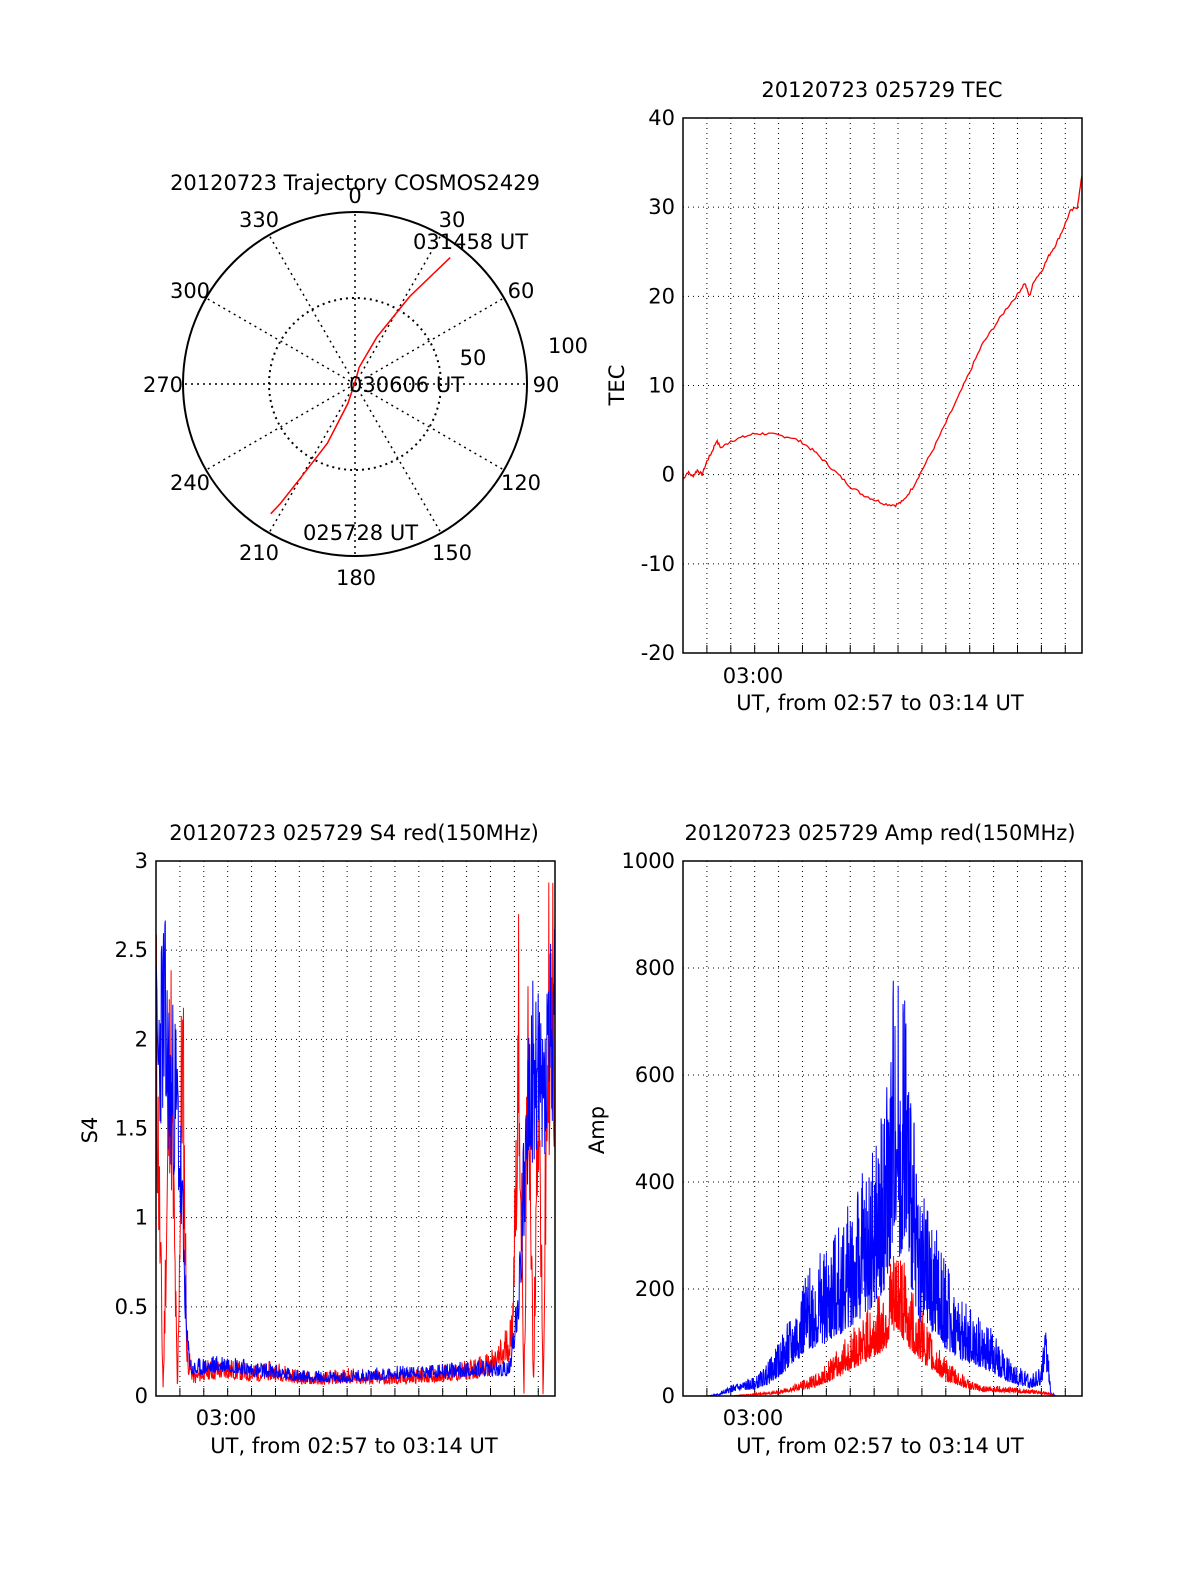 Image resolution: width=1200 pixels, height=1575 pixels. Describe the element at coordinates (661, 296) in the screenshot. I see `tec-ytick-label: 20` at that location.